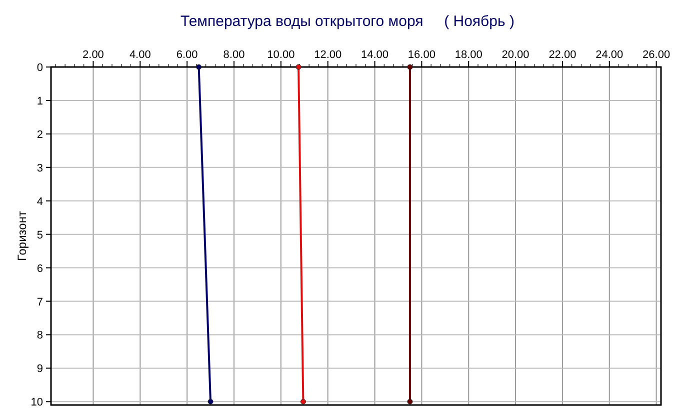 This screenshot has height=419, width=675. I want to click on x-tick-label: 22.00, so click(562, 55).